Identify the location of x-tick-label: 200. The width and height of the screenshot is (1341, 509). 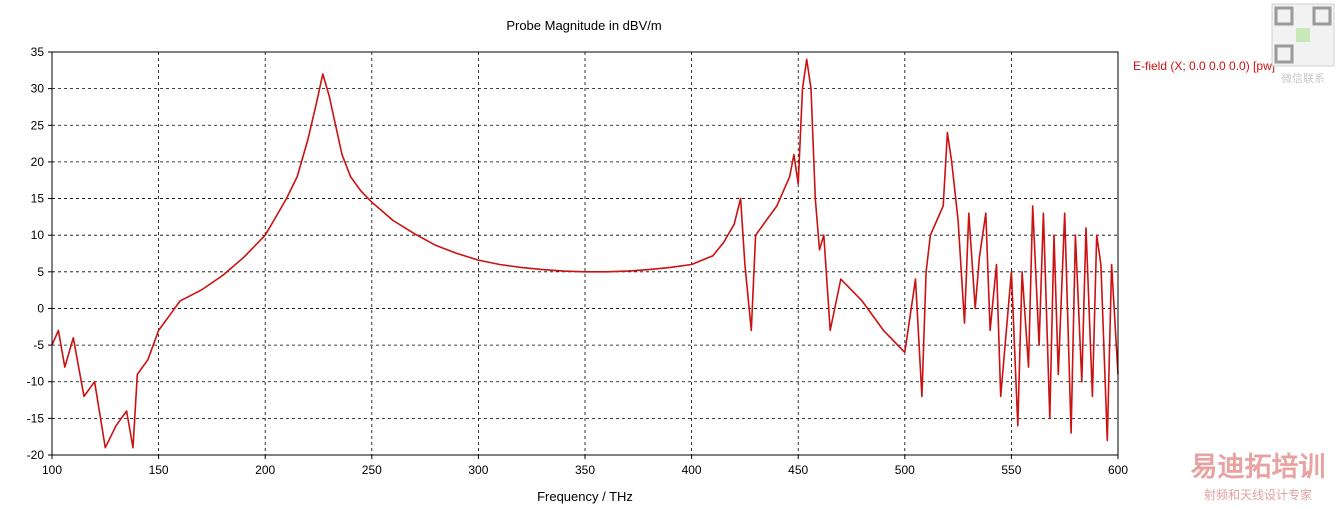
(265, 470).